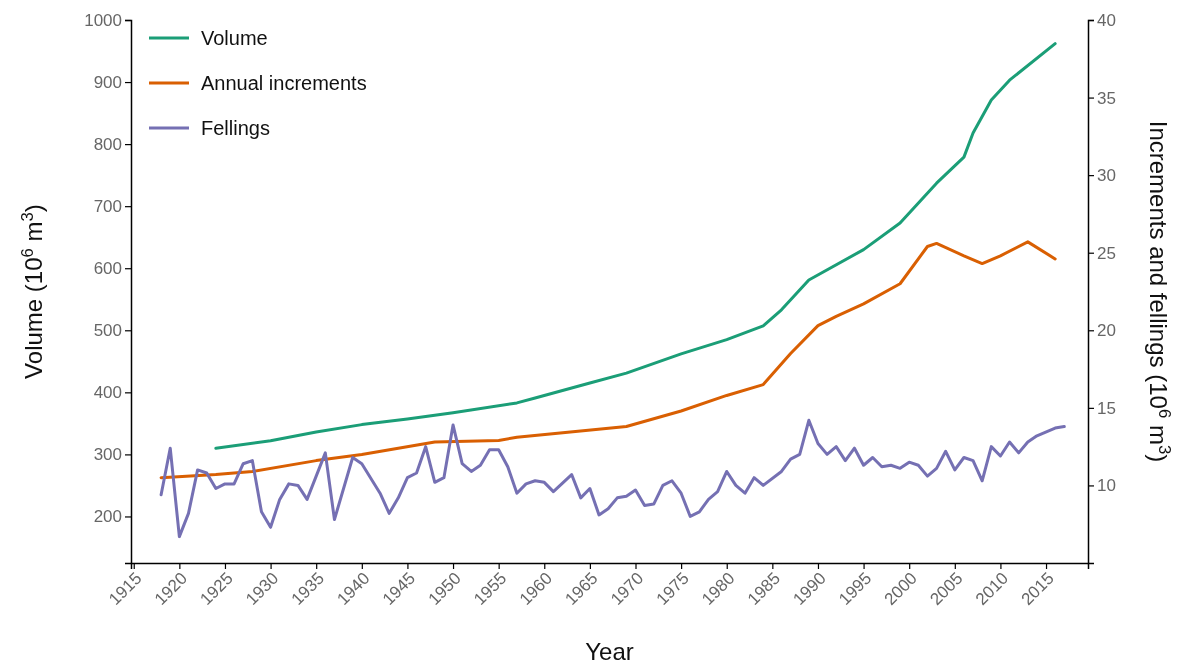 The width and height of the screenshot is (1185, 666). Describe the element at coordinates (107, 269) in the screenshot. I see `y-tick-label: 600` at that location.